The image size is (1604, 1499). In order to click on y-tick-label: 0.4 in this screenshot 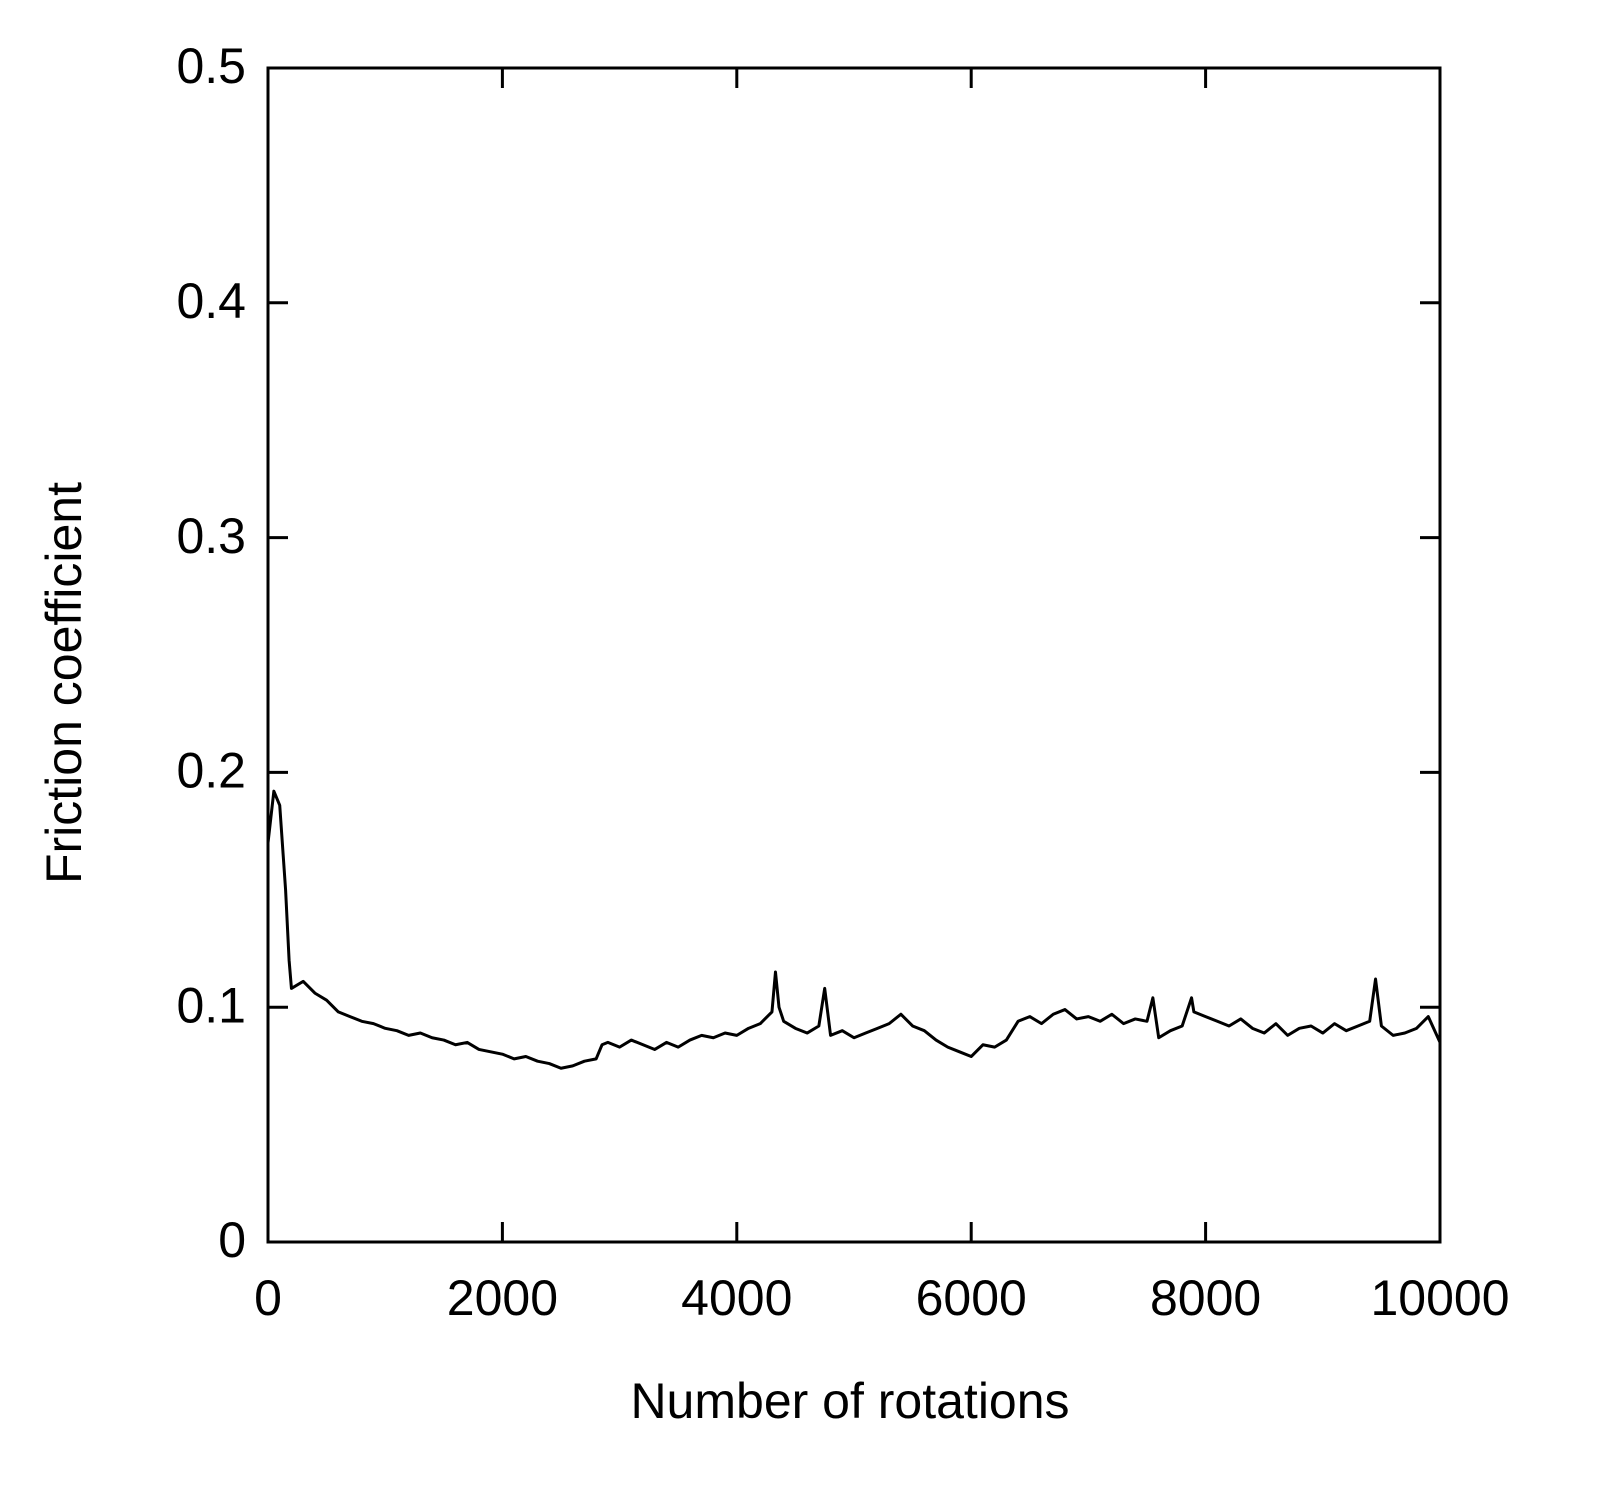, I will do `click(211, 301)`.